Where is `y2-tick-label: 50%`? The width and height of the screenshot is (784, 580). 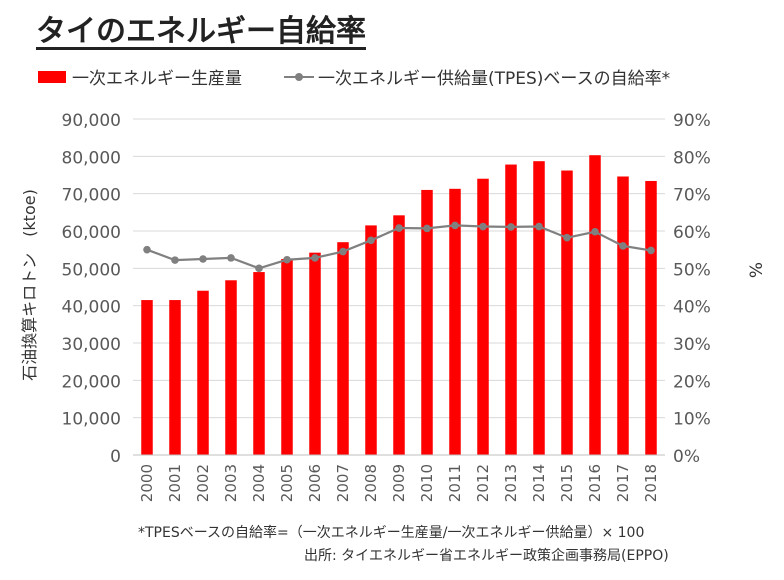 y2-tick-label: 50% is located at coordinates (692, 270).